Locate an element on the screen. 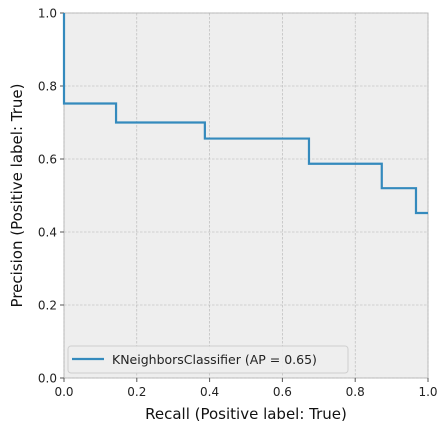  x-tick-label: 0.4 is located at coordinates (209, 392).